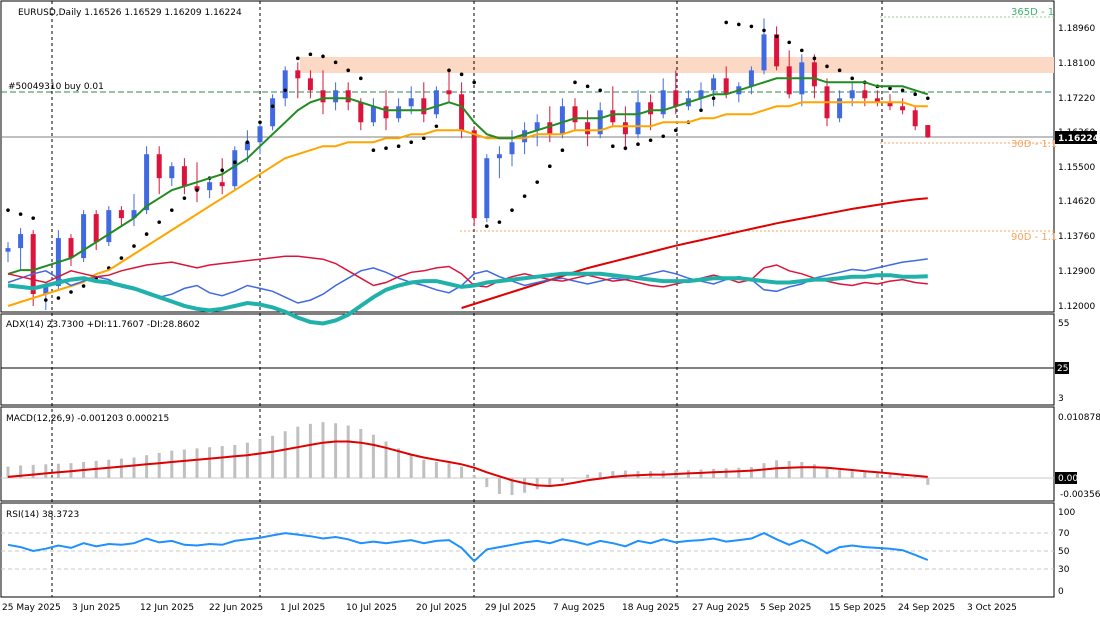 Image resolution: width=1100 pixels, height=623 pixels. I want to click on adx-minus-di-line, so click(467, 271).